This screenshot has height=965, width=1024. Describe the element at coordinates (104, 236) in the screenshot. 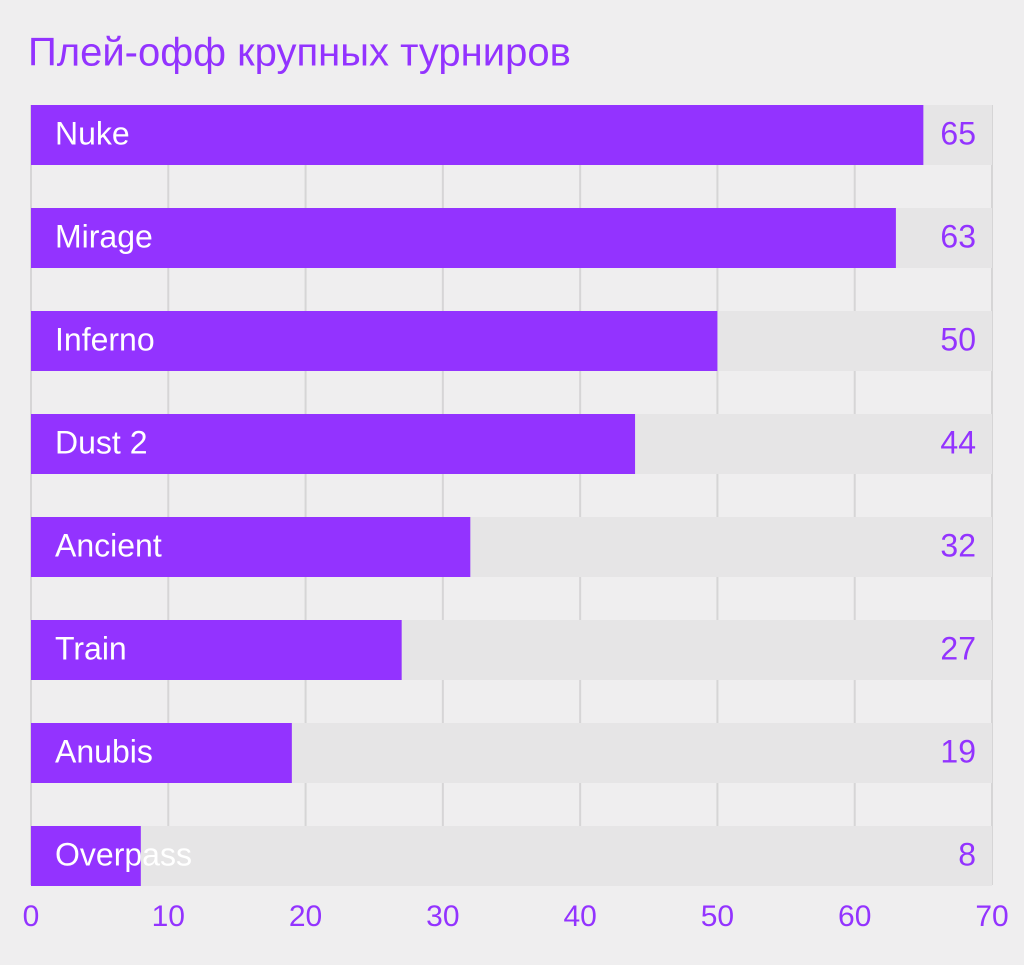

I see `category-label: Mirage` at that location.